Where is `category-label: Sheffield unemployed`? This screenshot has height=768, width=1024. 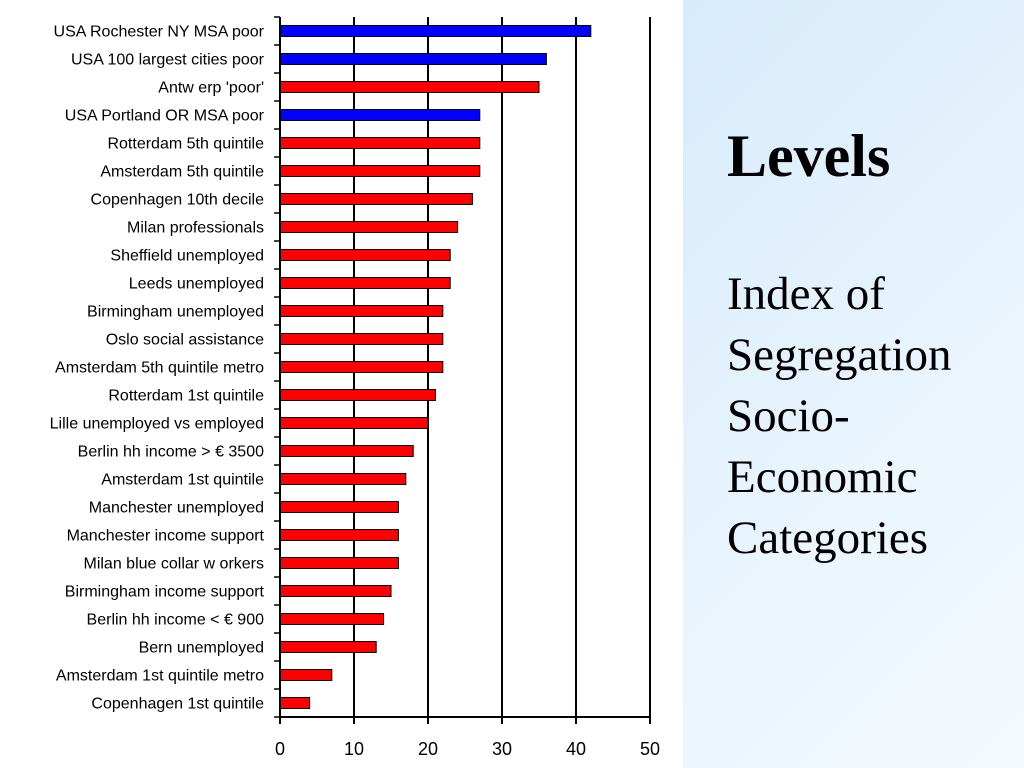 category-label: Sheffield unemployed is located at coordinates (187, 256).